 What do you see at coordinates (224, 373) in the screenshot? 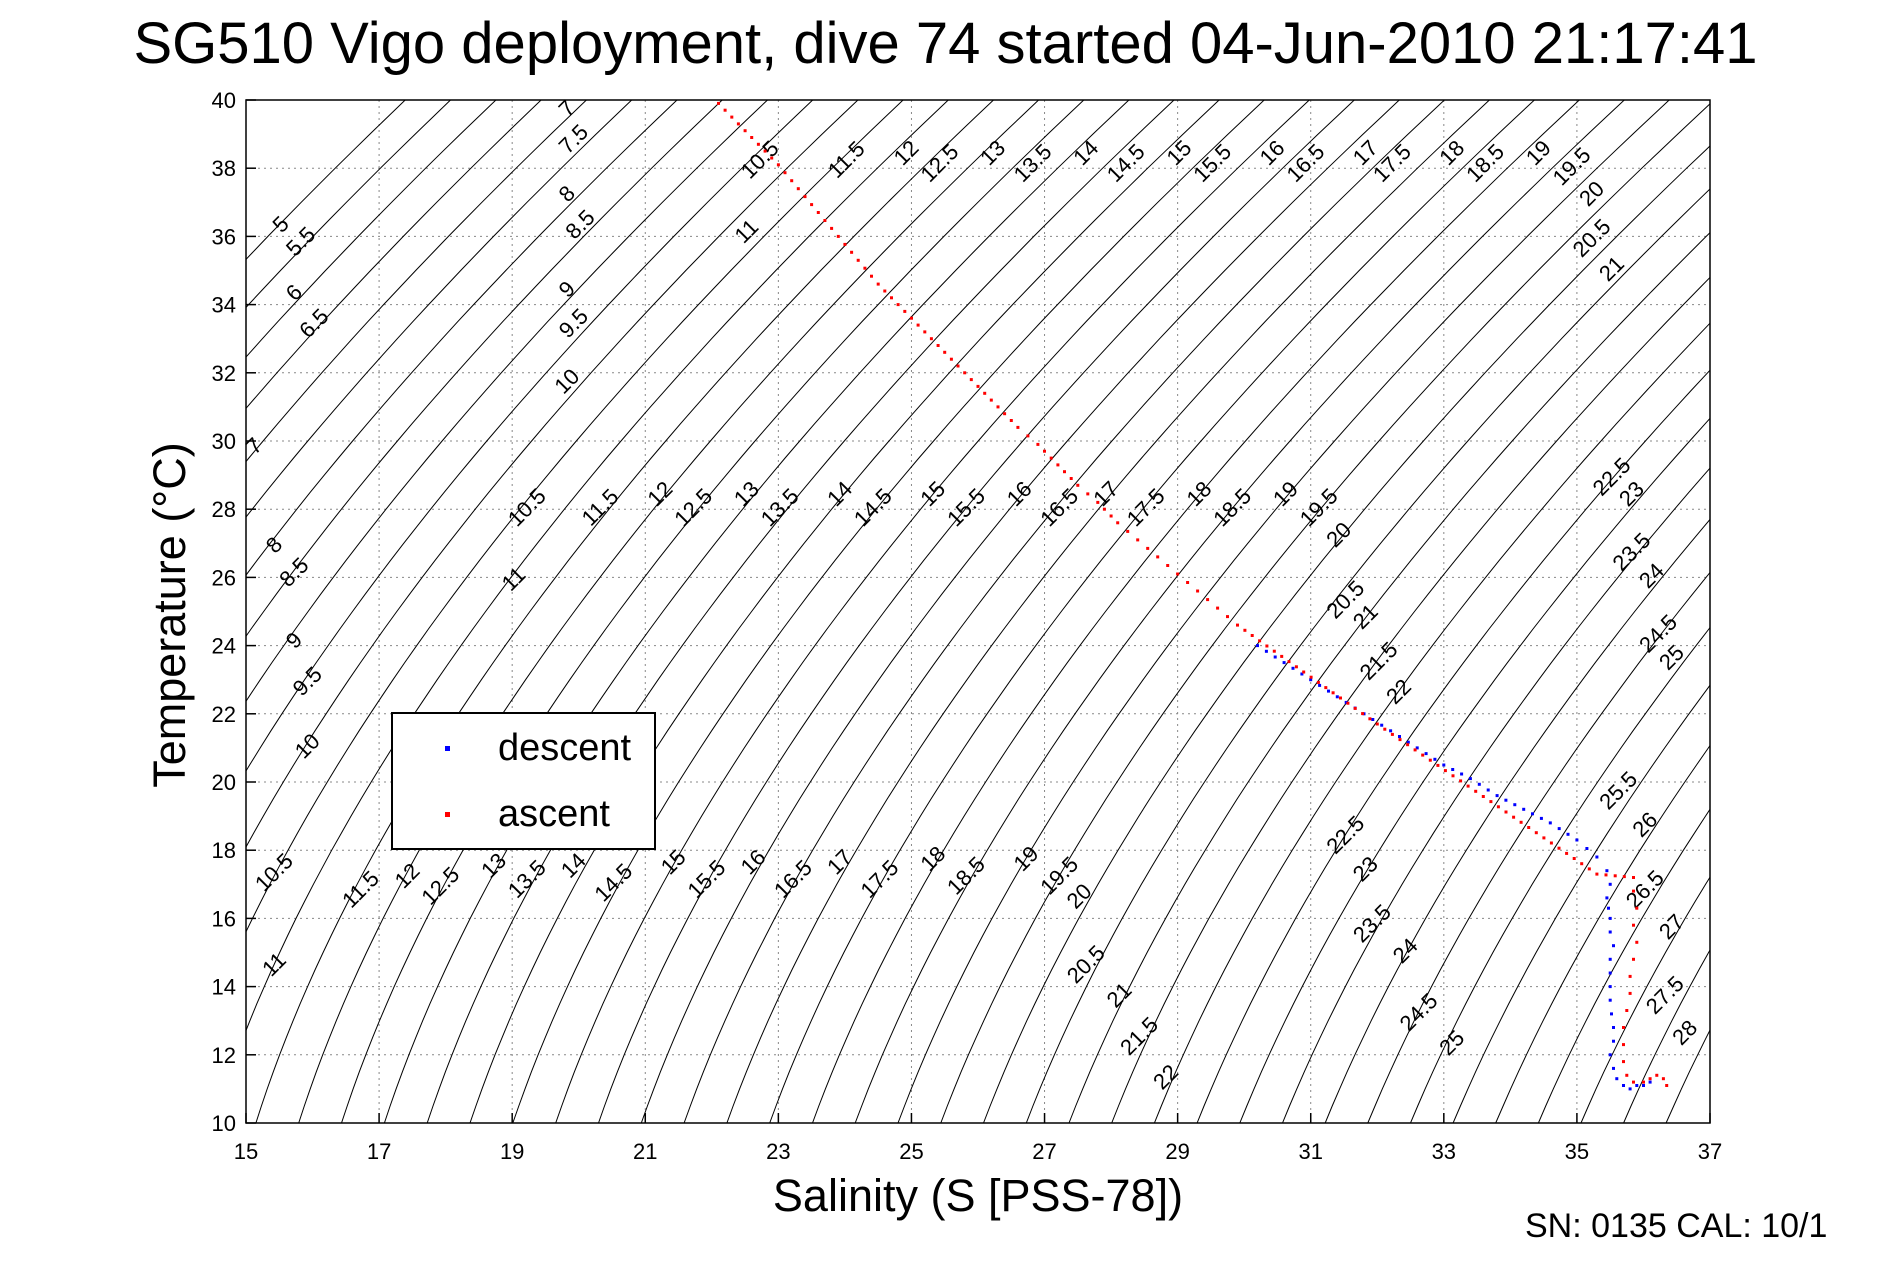
I see `y-tick-label: 32` at bounding box center [224, 373].